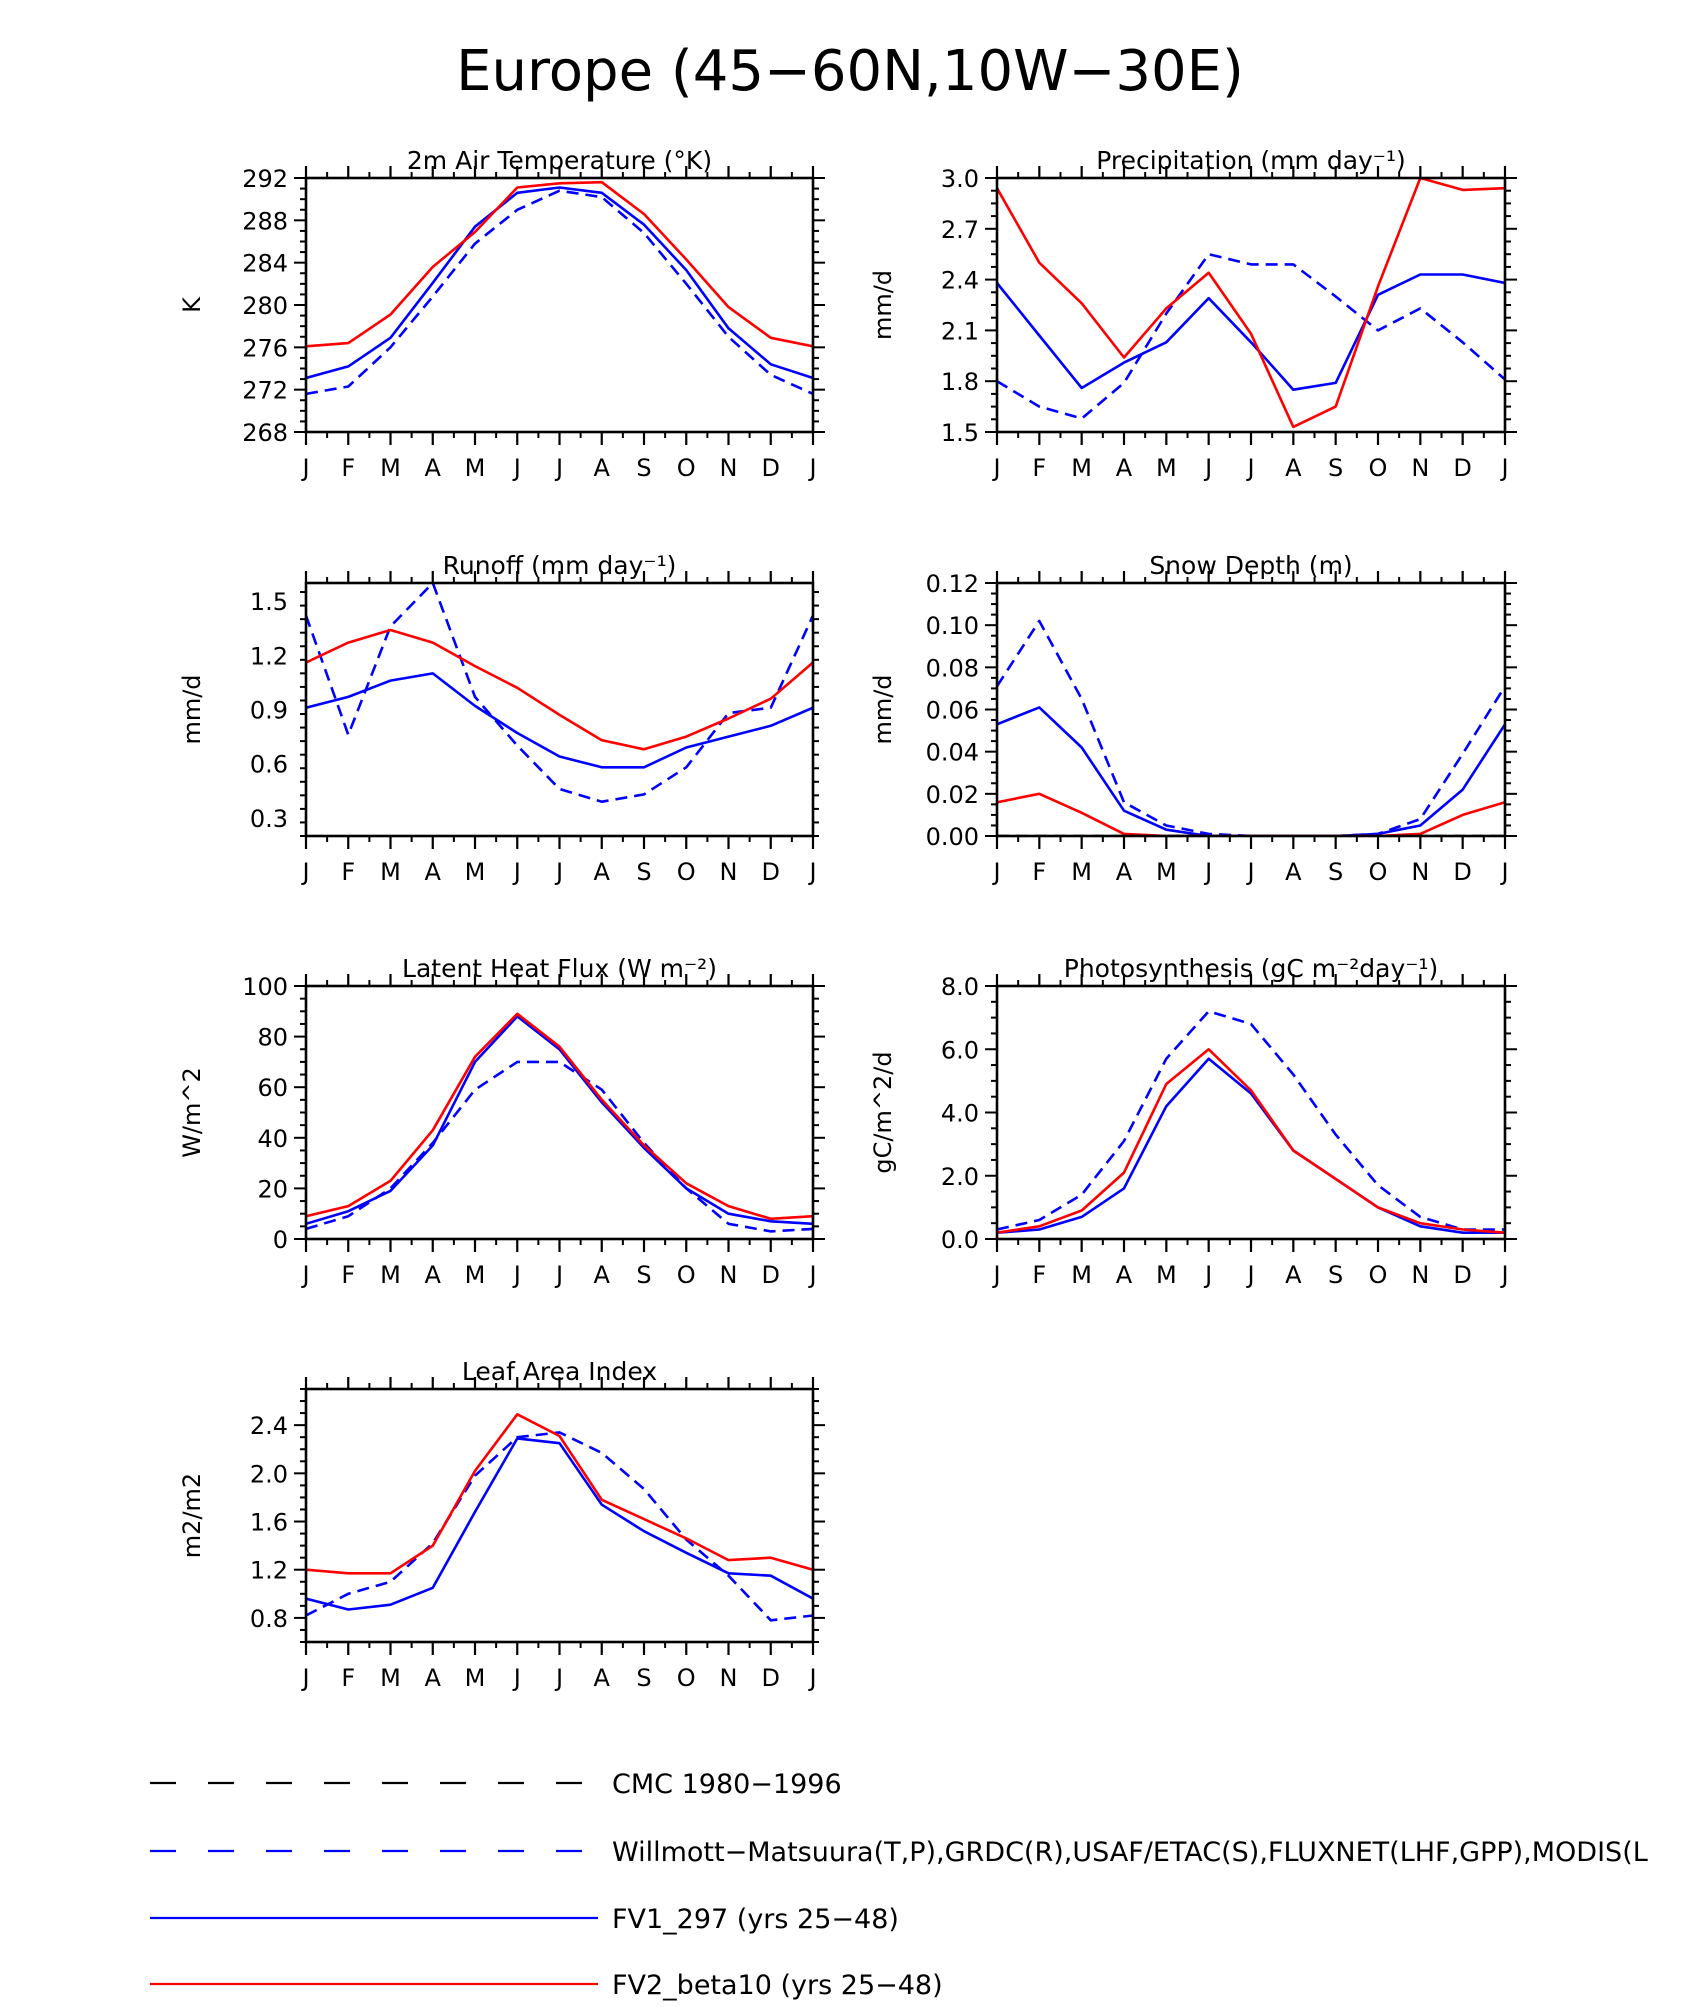 This screenshot has height=2007, width=1700. Describe the element at coordinates (496, 1784) in the screenshot. I see `legend-item-cmc: CMC 1980−1996` at that location.